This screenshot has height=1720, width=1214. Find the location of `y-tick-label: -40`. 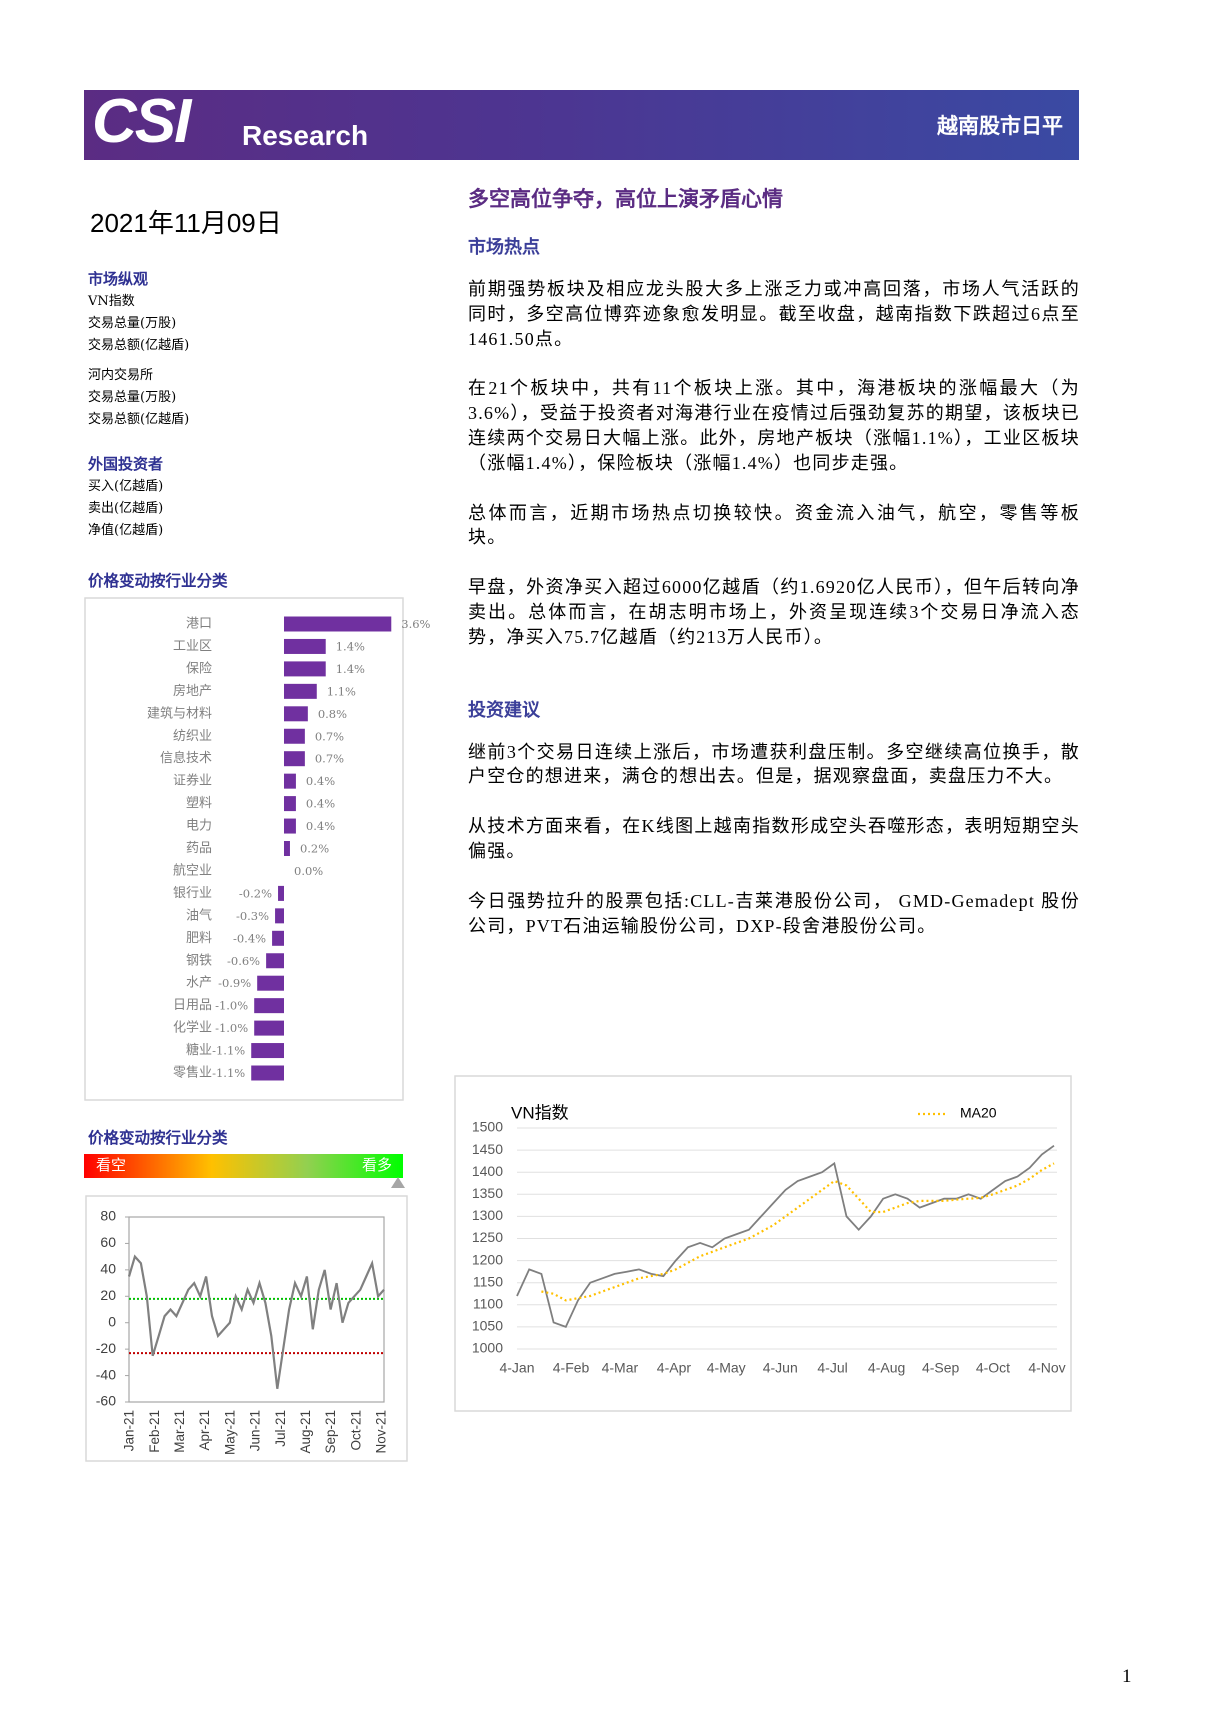

y-tick-label: -40 is located at coordinates (106, 1374).